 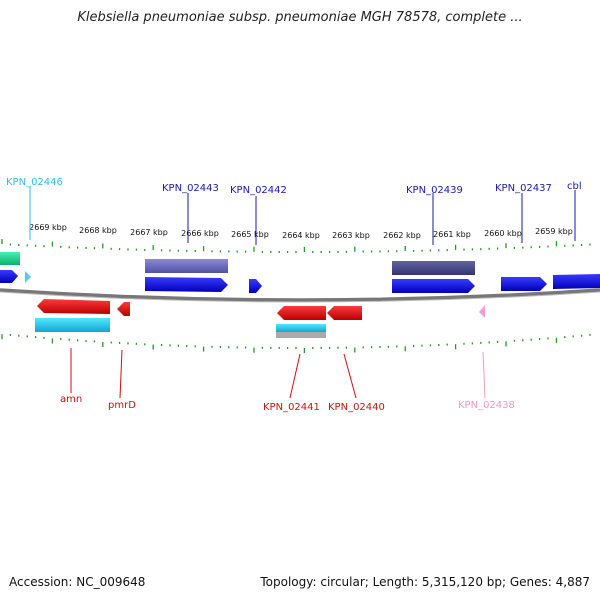 I want to click on gene-label-kpn-02442: KPN_02442, so click(x=258, y=190).